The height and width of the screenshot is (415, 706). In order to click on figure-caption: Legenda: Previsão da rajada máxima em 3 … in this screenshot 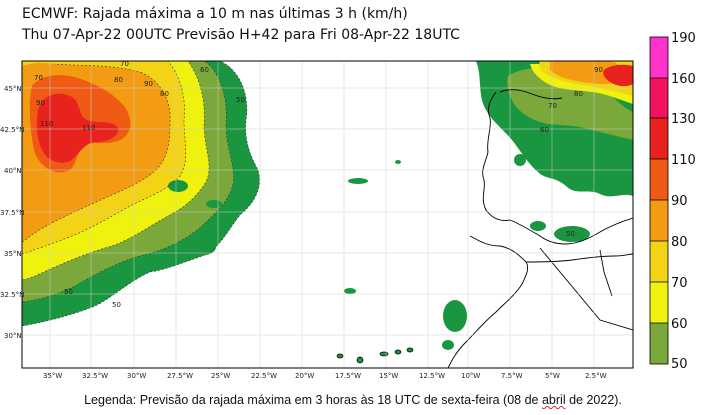, I will do `click(353, 400)`.